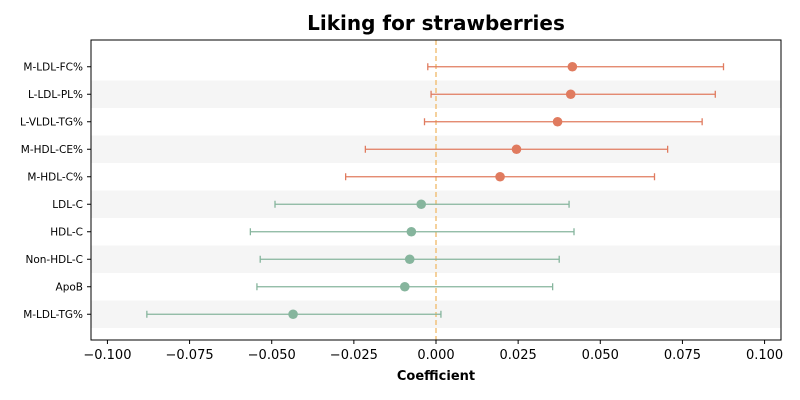 This screenshot has width=800, height=400. What do you see at coordinates (682, 355) in the screenshot?
I see `x-tick-label: 0.075` at bounding box center [682, 355].